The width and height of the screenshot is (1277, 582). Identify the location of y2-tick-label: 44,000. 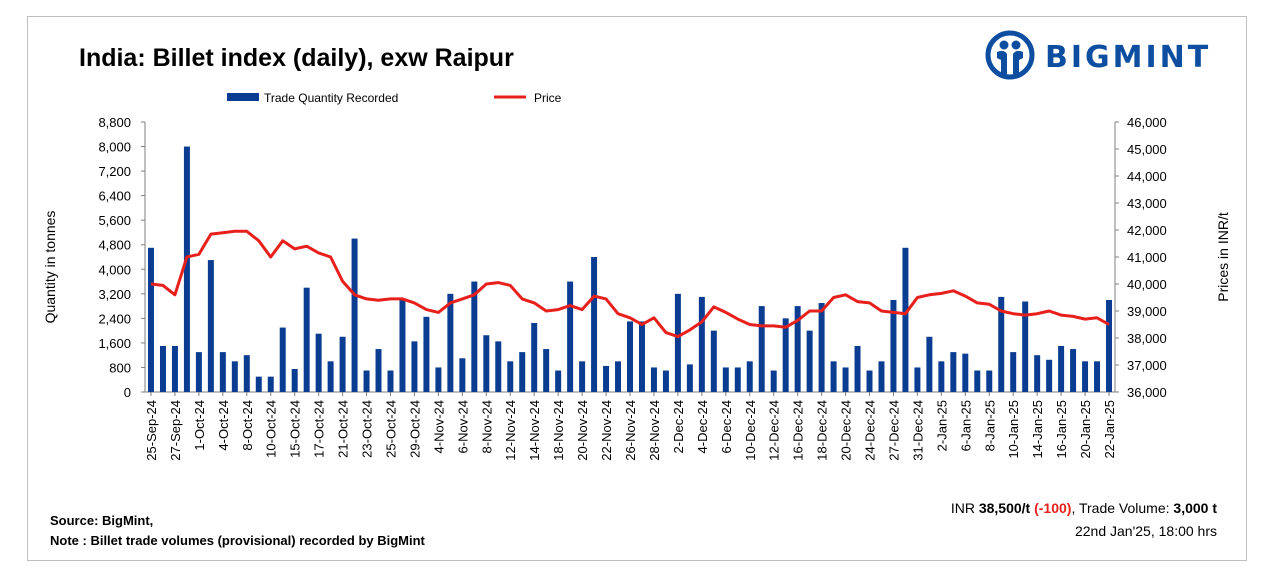
(1147, 176).